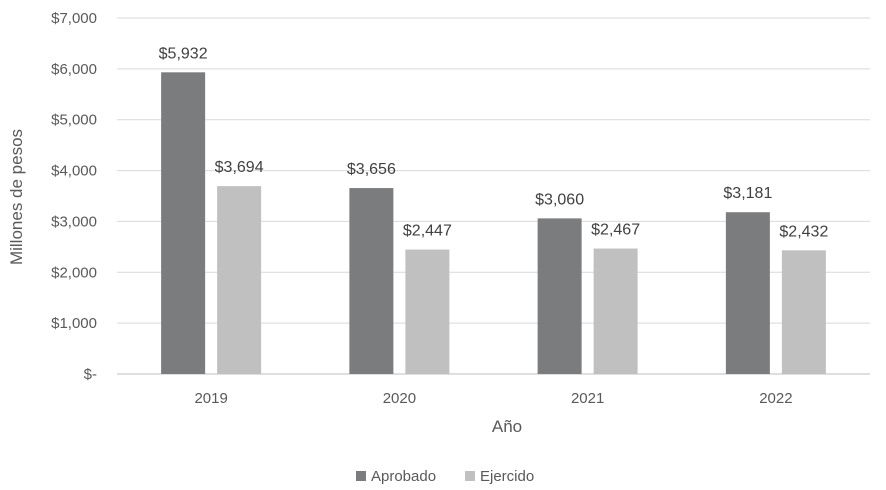  Describe the element at coordinates (90, 374) in the screenshot. I see `y-tick-label: $-` at that location.